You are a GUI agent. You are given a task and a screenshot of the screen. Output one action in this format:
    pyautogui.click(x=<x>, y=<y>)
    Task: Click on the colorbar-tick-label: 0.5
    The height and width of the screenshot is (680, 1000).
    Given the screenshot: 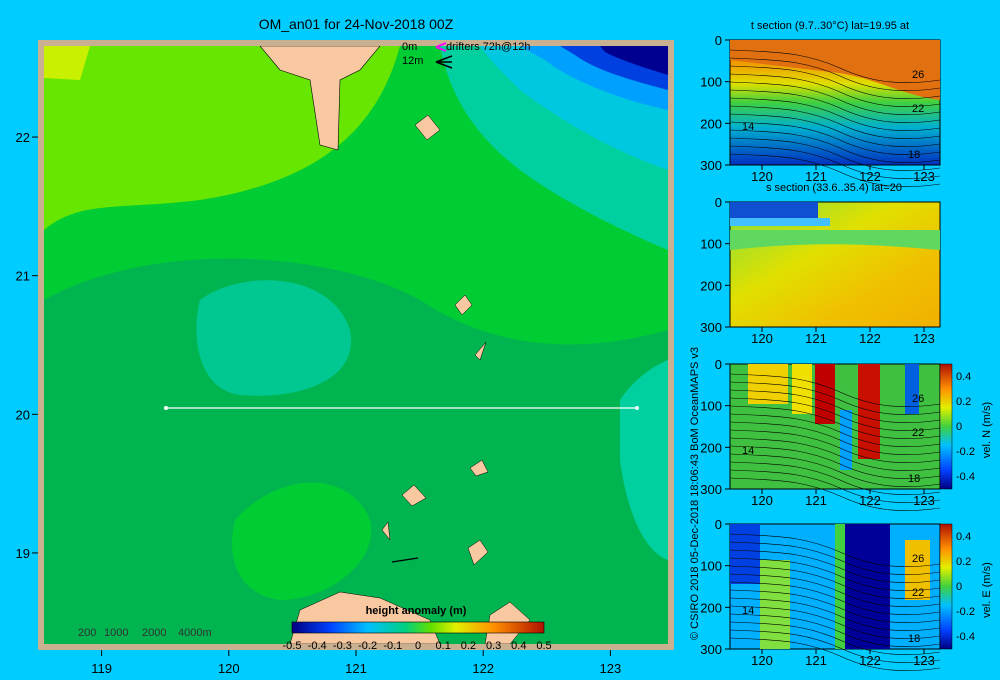 What is the action you would take?
    pyautogui.click(x=543, y=646)
    